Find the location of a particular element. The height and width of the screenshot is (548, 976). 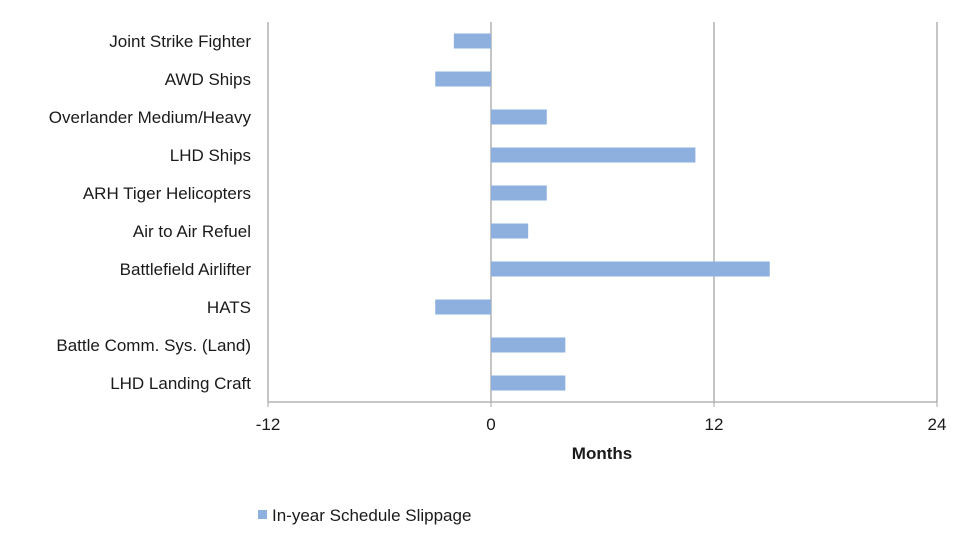

category-label: Air to Air Refuel is located at coordinates (192, 231).